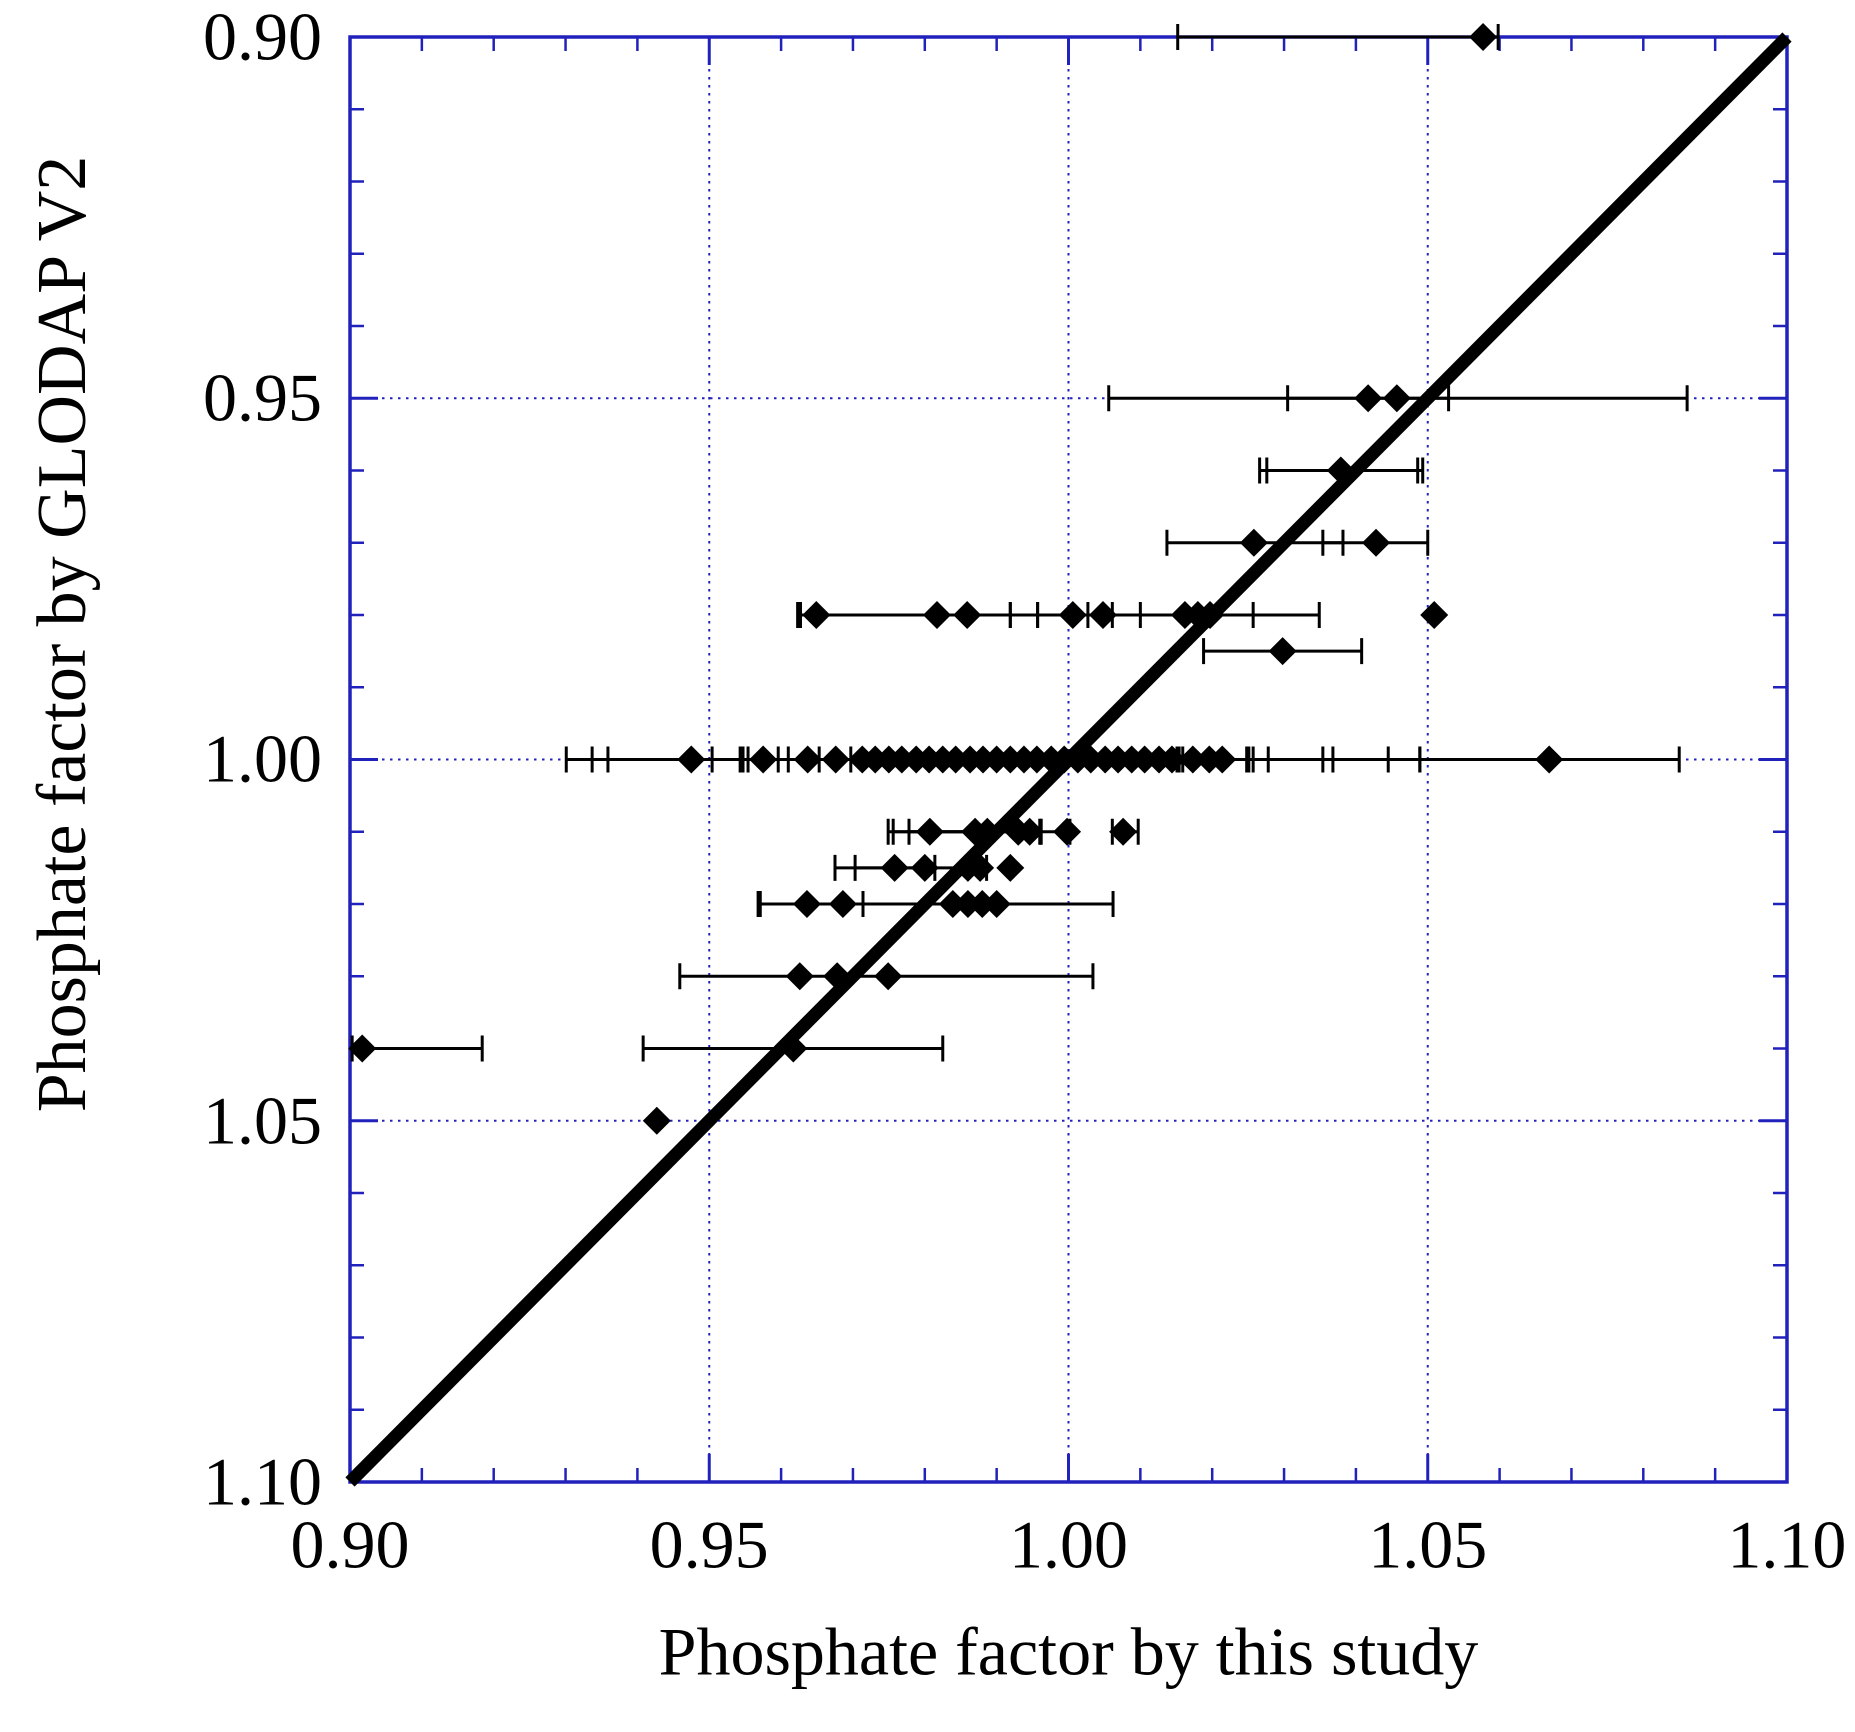 This screenshot has width=1855, height=1732. What do you see at coordinates (63, 634) in the screenshot?
I see `y-axis-title: Phosphate factor by GLODAP V2` at bounding box center [63, 634].